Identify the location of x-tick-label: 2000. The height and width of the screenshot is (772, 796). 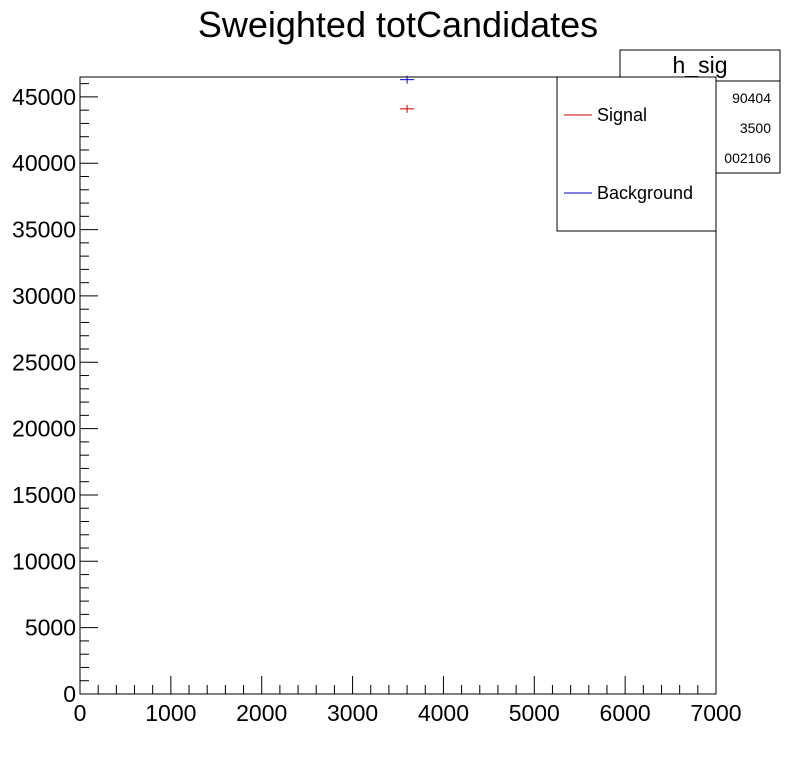
(261, 713).